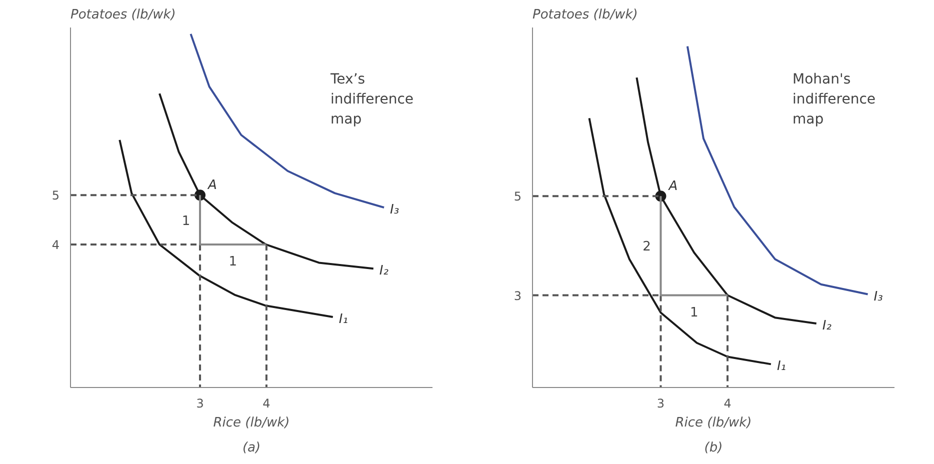 The image size is (934, 464). What do you see at coordinates (646, 247) in the screenshot?
I see `annotation: 2` at bounding box center [646, 247].